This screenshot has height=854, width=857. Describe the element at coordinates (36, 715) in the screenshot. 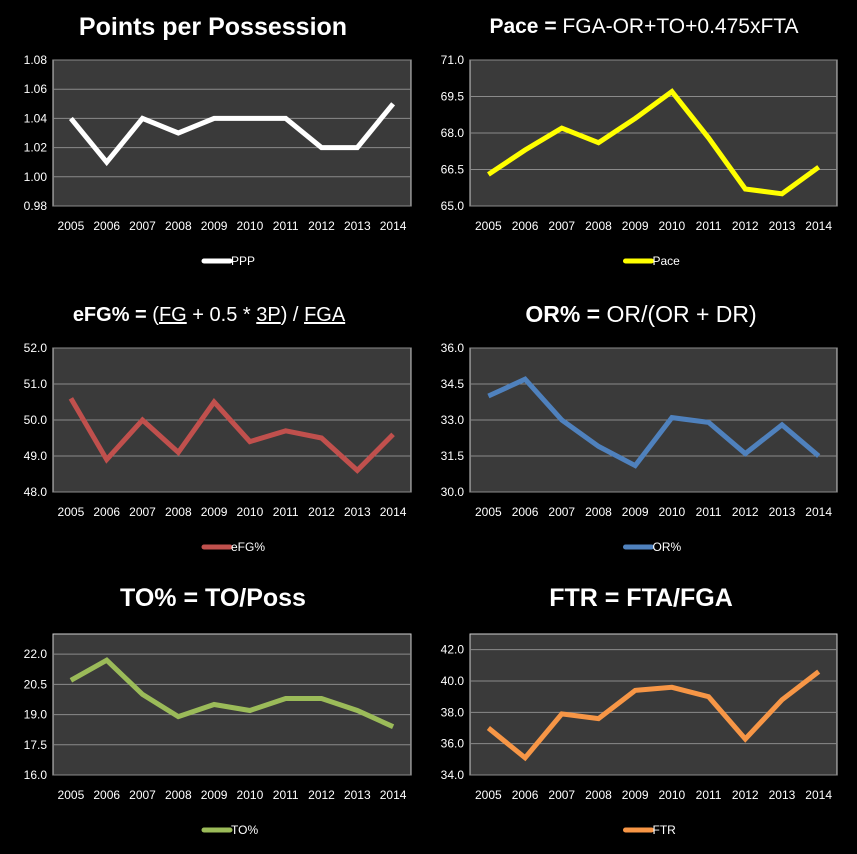

I see `y-tick-label: 19.0` at that location.